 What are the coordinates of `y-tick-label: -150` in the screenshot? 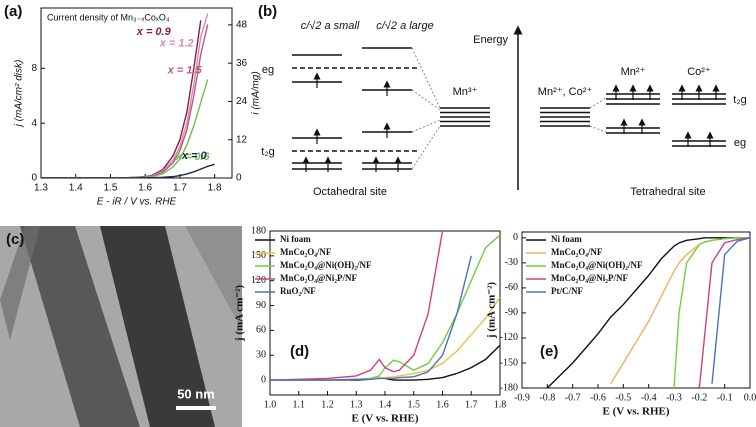 It's located at (509, 362).